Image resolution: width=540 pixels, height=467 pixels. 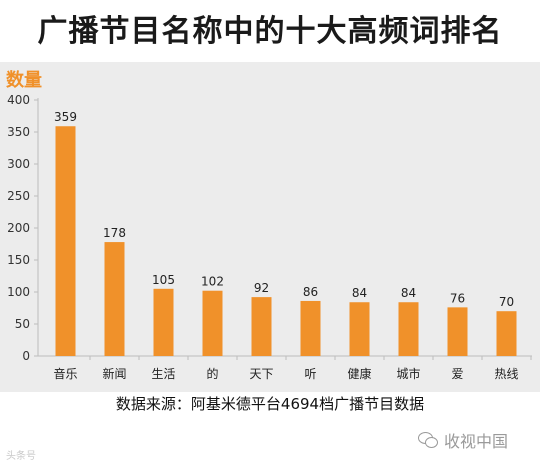 What do you see at coordinates (359, 373) in the screenshot?
I see `x-tick-label: 健康` at bounding box center [359, 373].